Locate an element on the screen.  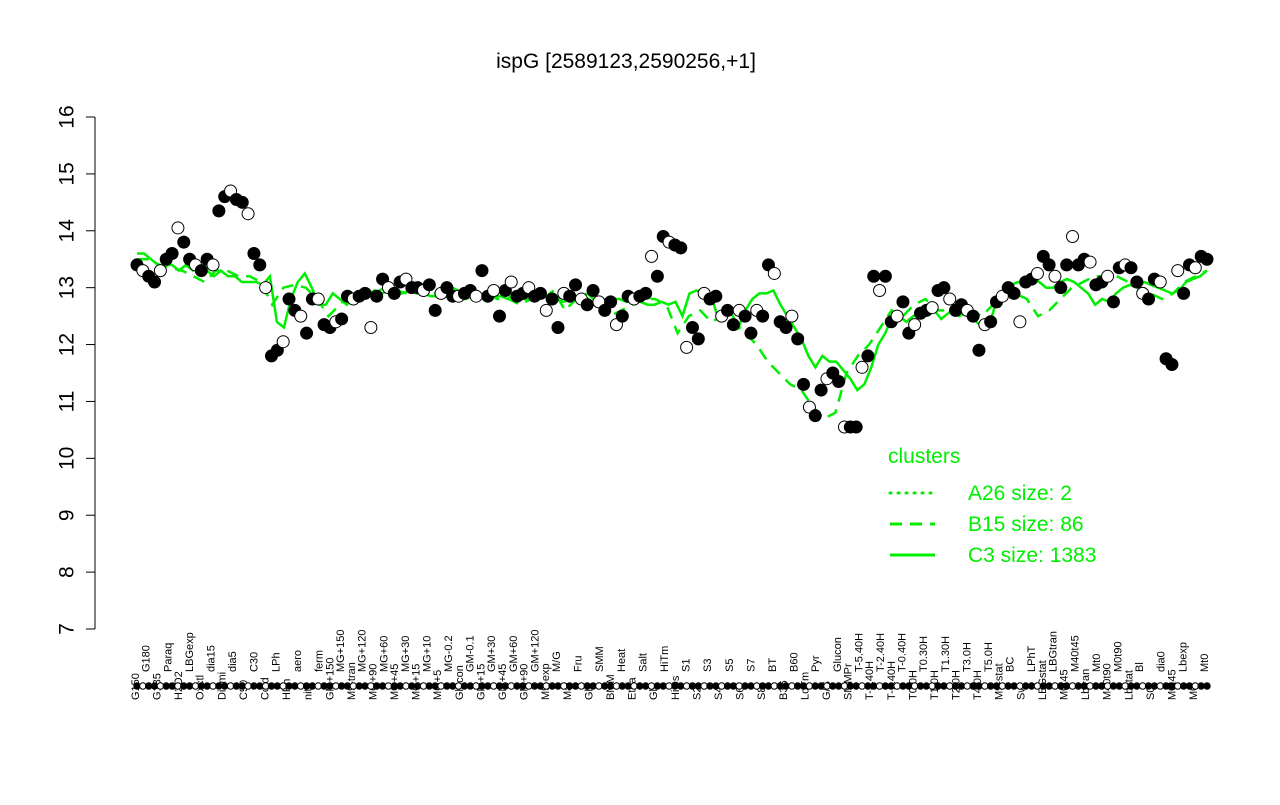
x-tick-label: B60 is located at coordinates (795, 662).